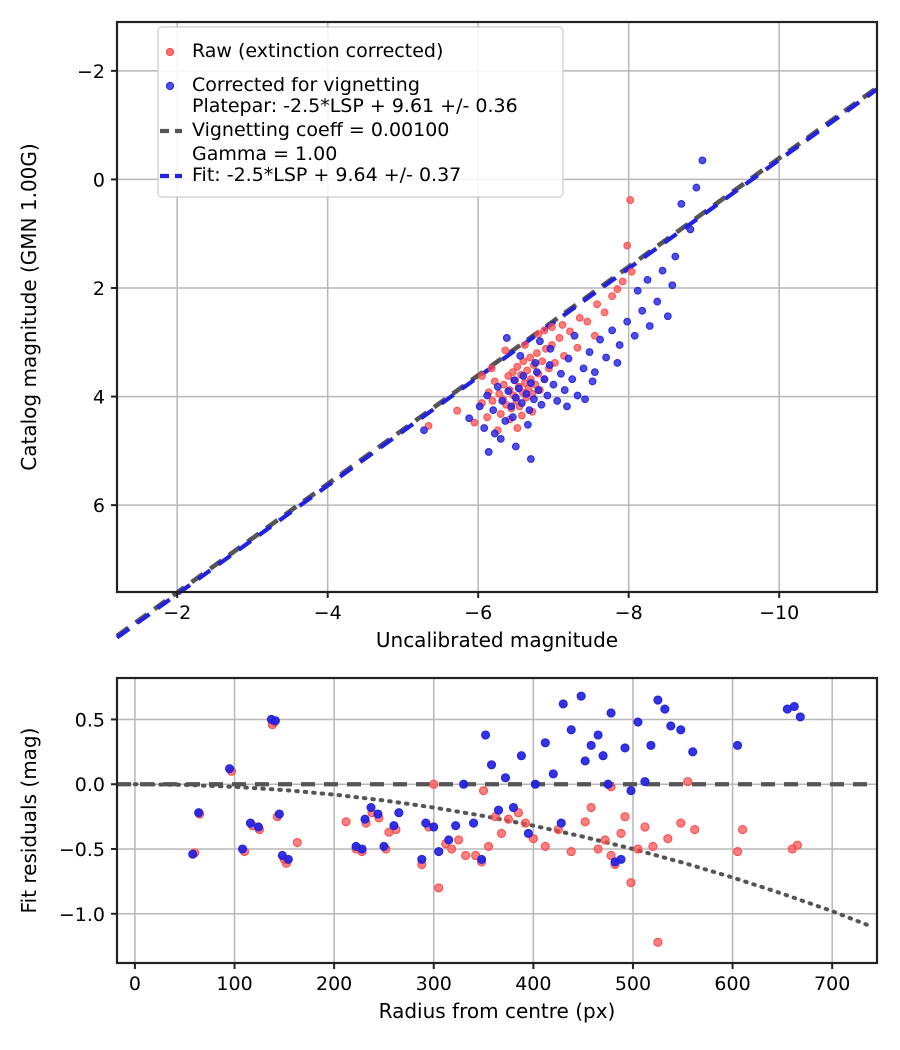  Describe the element at coordinates (328, 613) in the screenshot. I see `x-tick-label: −4` at that location.